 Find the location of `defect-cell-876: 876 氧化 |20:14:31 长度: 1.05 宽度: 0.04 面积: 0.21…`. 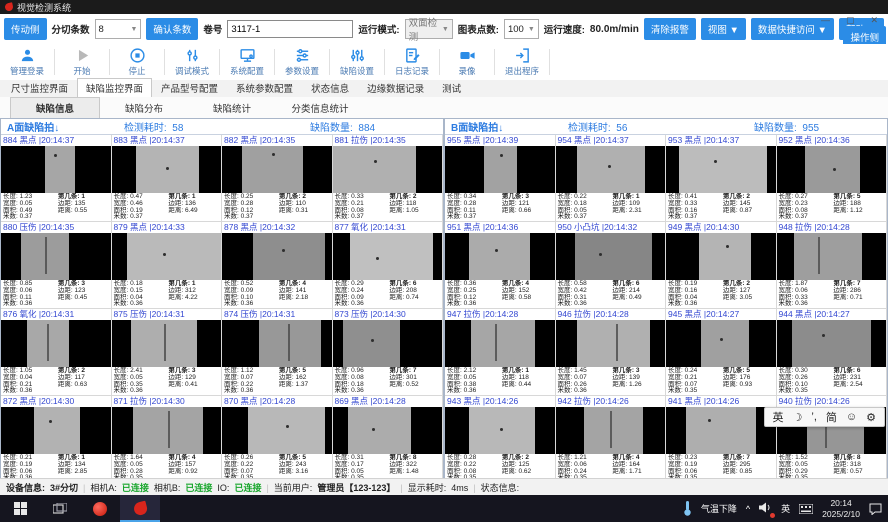

defect-cell-876: 876 氧化 |20:14:31 长度: 1.05 宽度: 0.04 面积: 0.21… is located at coordinates (56, 352).